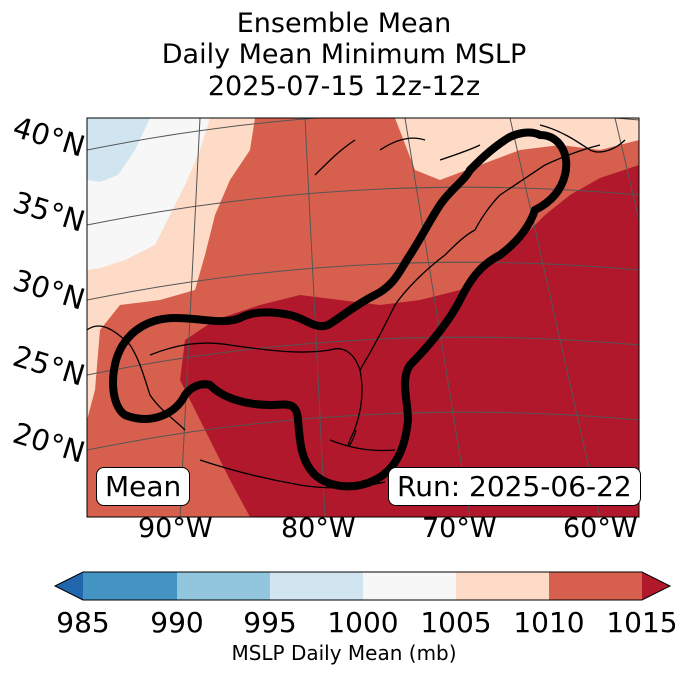 The height and width of the screenshot is (674, 688). I want to click on lon-label-90: 90°W, so click(175, 528).